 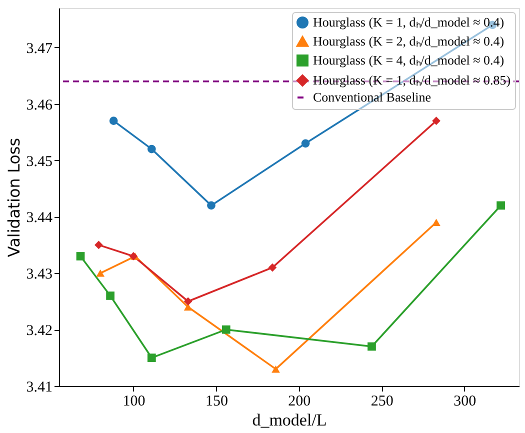 What do you see at coordinates (134, 402) in the screenshot?
I see `x-tick-label: 100` at bounding box center [134, 402].